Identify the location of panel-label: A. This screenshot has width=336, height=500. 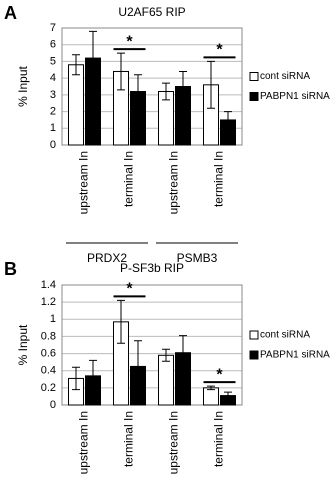
(10, 13).